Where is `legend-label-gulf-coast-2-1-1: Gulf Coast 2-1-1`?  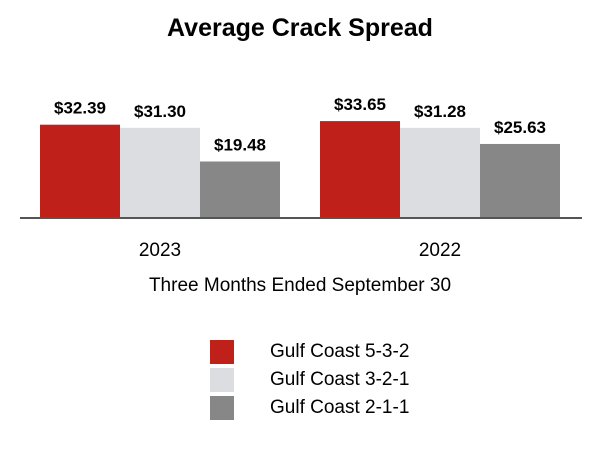
legend-label-gulf-coast-2-1-1: Gulf Coast 2-1-1 is located at coordinates (340, 407).